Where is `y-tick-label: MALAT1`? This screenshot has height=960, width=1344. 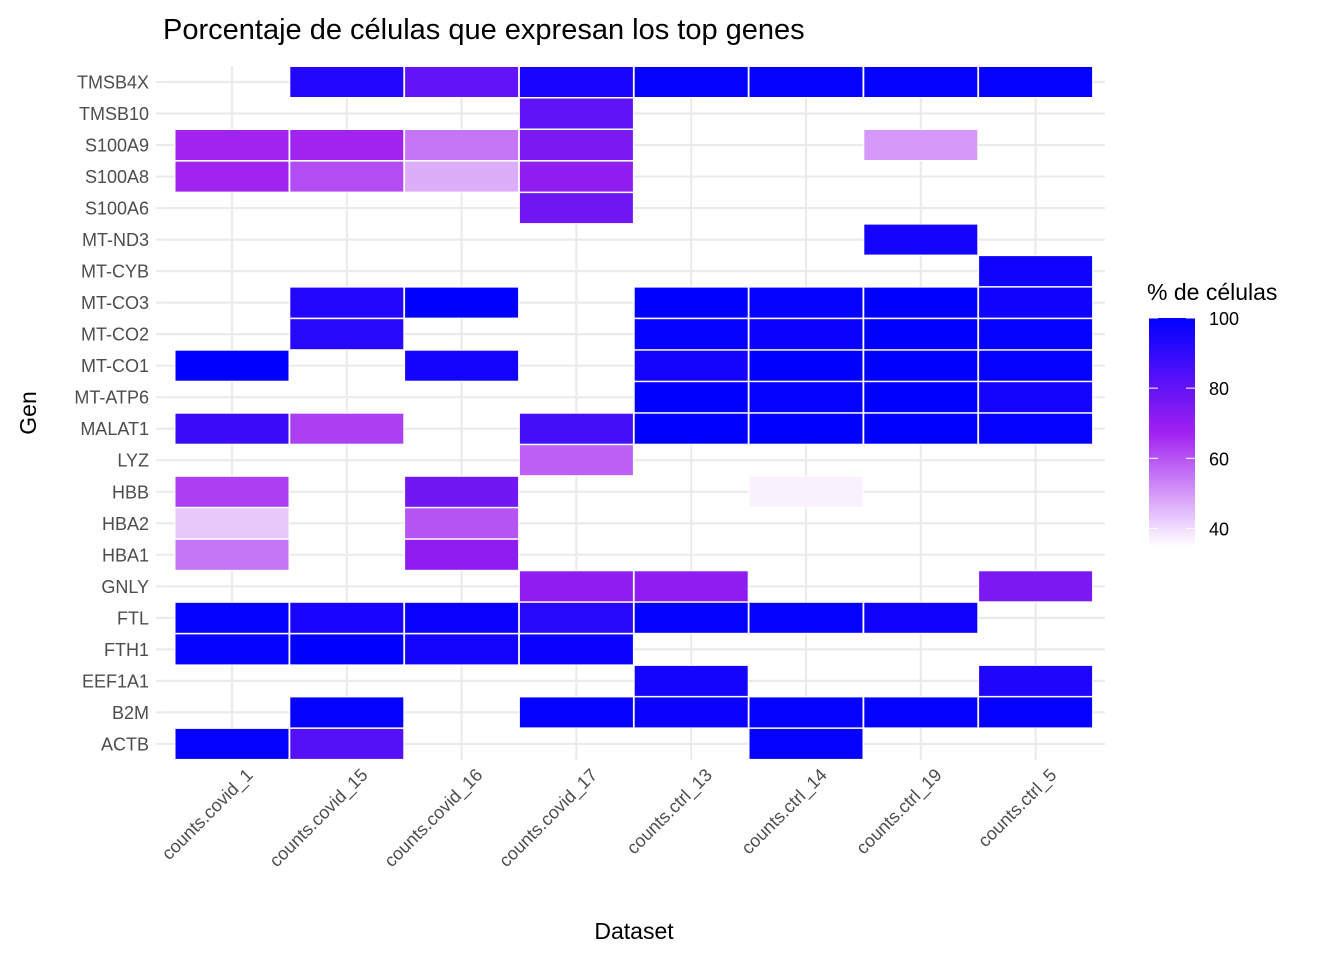 y-tick-label: MALAT1 is located at coordinates (114, 429).